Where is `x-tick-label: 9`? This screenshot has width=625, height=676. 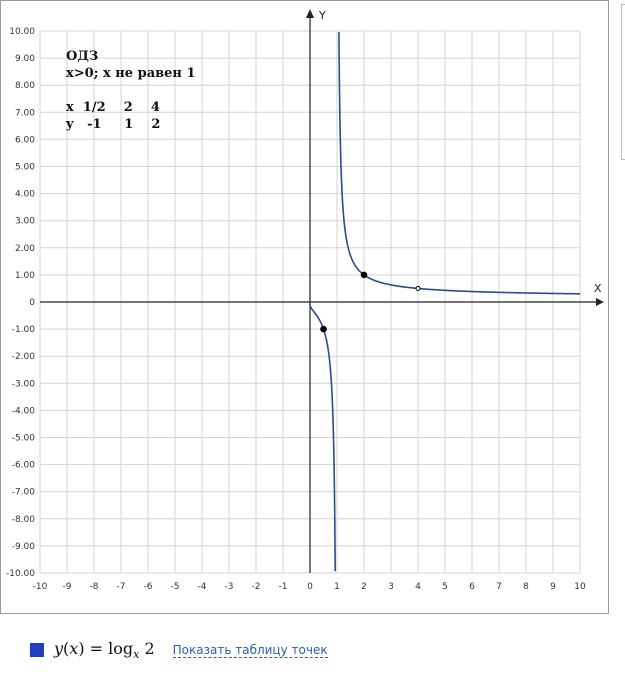
x-tick-label: 9 is located at coordinates (553, 587).